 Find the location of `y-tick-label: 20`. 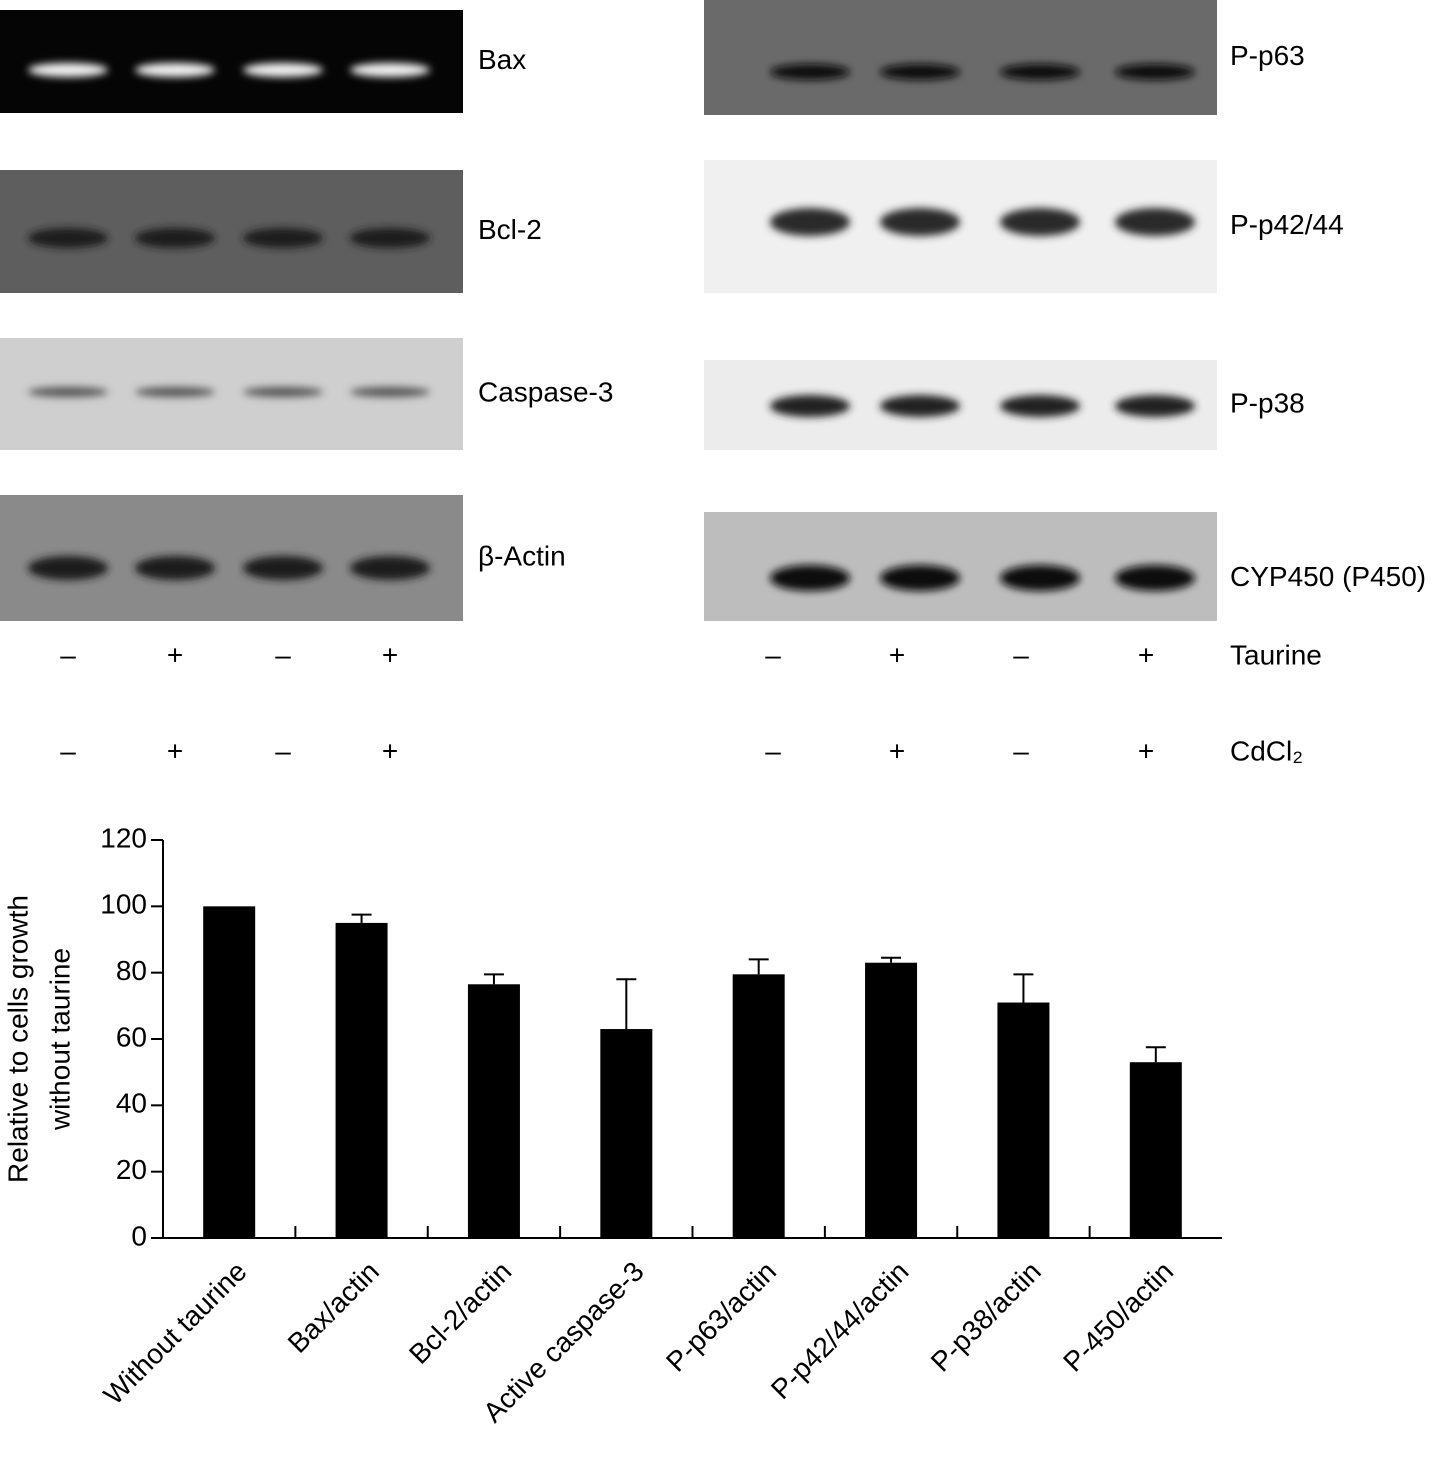

y-tick-label: 20 is located at coordinates (131, 1169).